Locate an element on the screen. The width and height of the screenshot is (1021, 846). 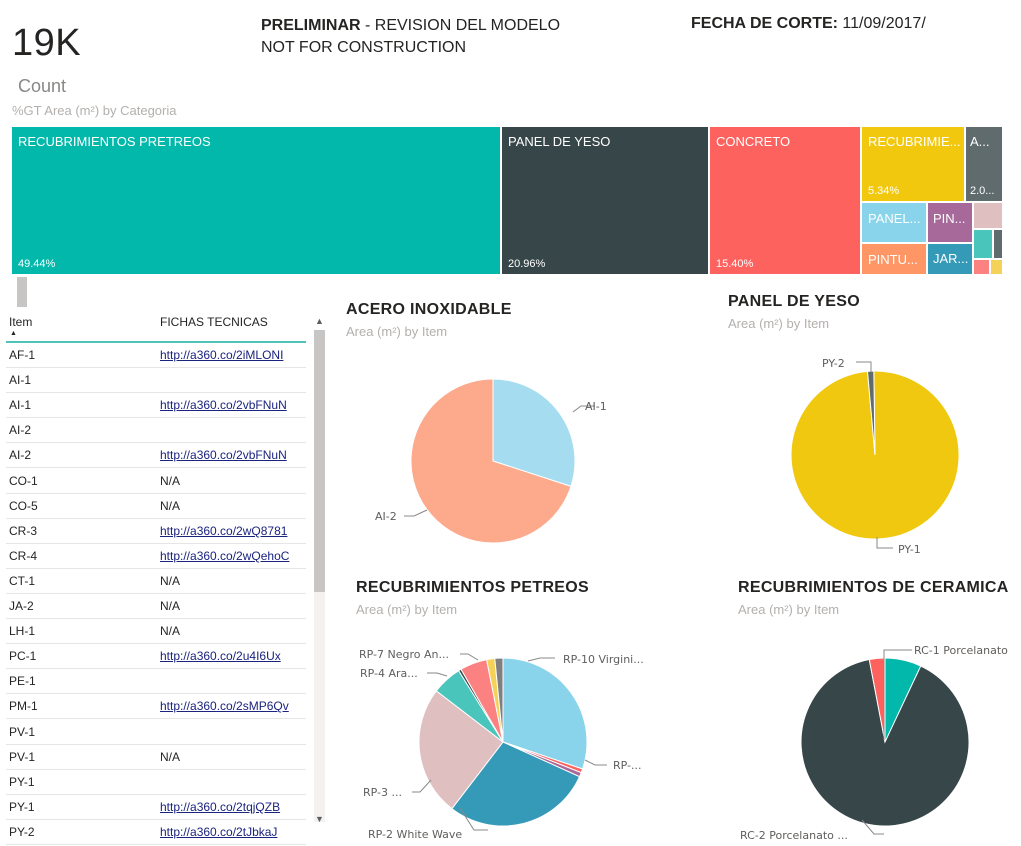
ficha-link: http://a360.co/2tJbkaJ is located at coordinates (219, 831).